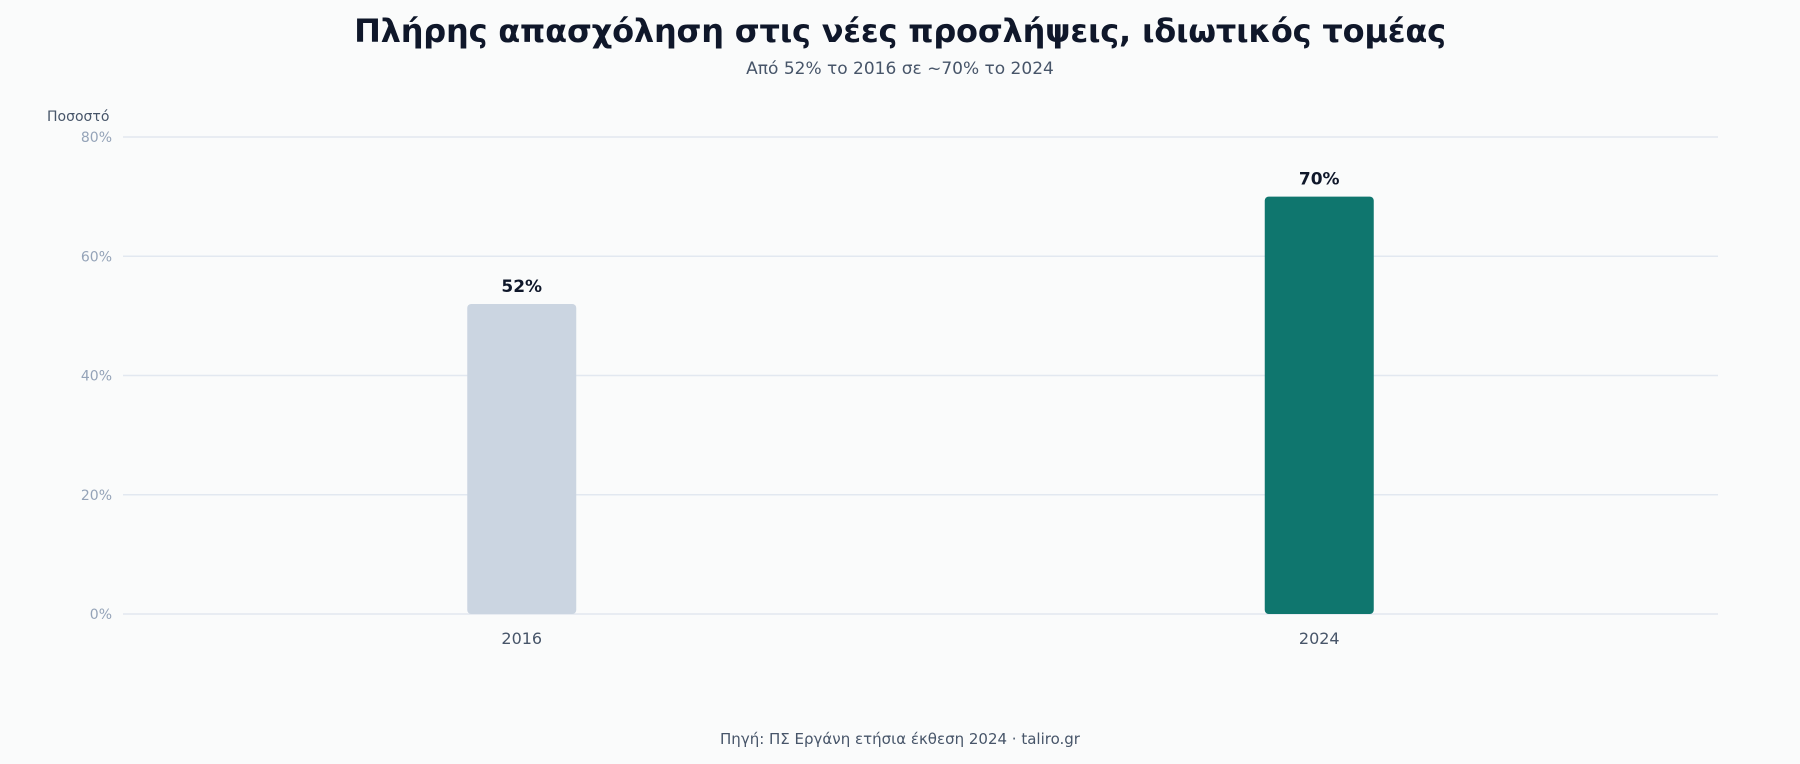 Image resolution: width=1800 pixels, height=764 pixels. Describe the element at coordinates (521, 638) in the screenshot. I see `x-tick-label-2016: 2016` at that location.